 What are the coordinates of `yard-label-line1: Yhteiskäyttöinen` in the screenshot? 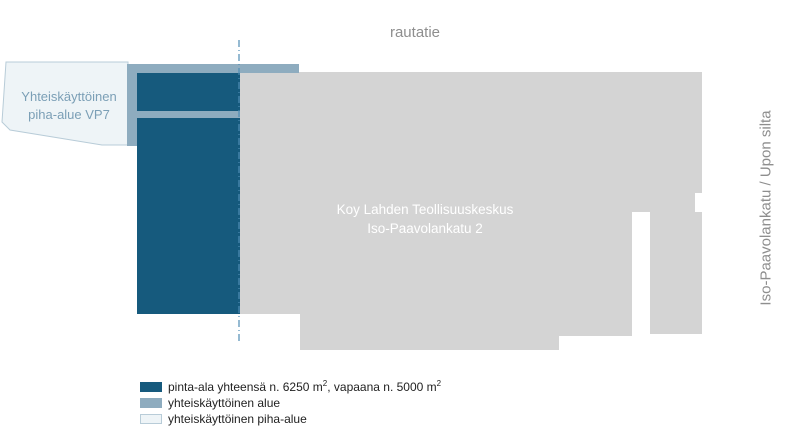 It's located at (69, 96).